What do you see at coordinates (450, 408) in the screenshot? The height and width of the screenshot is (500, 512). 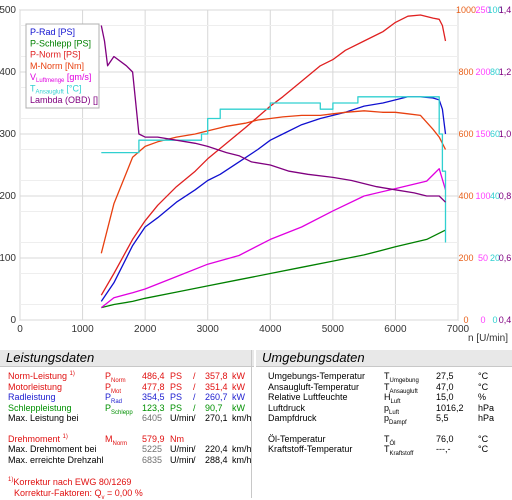 I see `ambient-value: 1016,2` at bounding box center [450, 408].